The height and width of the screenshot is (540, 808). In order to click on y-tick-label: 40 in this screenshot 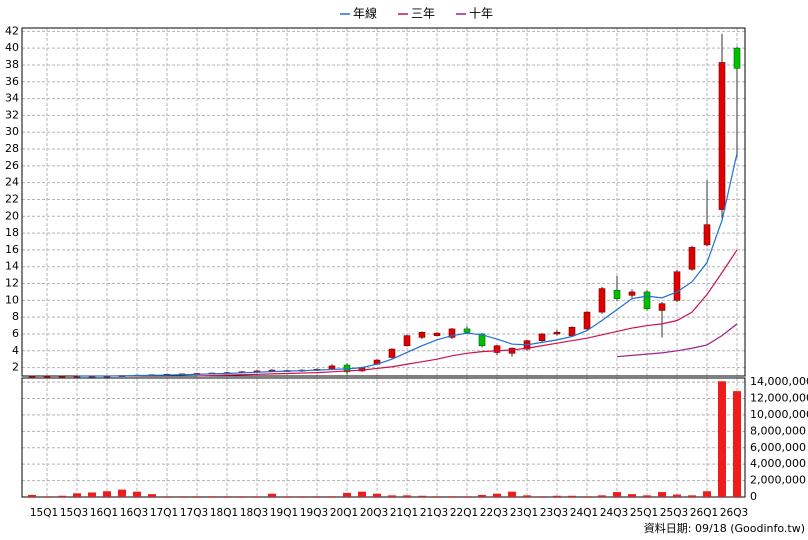, I will do `click(12, 47)`.